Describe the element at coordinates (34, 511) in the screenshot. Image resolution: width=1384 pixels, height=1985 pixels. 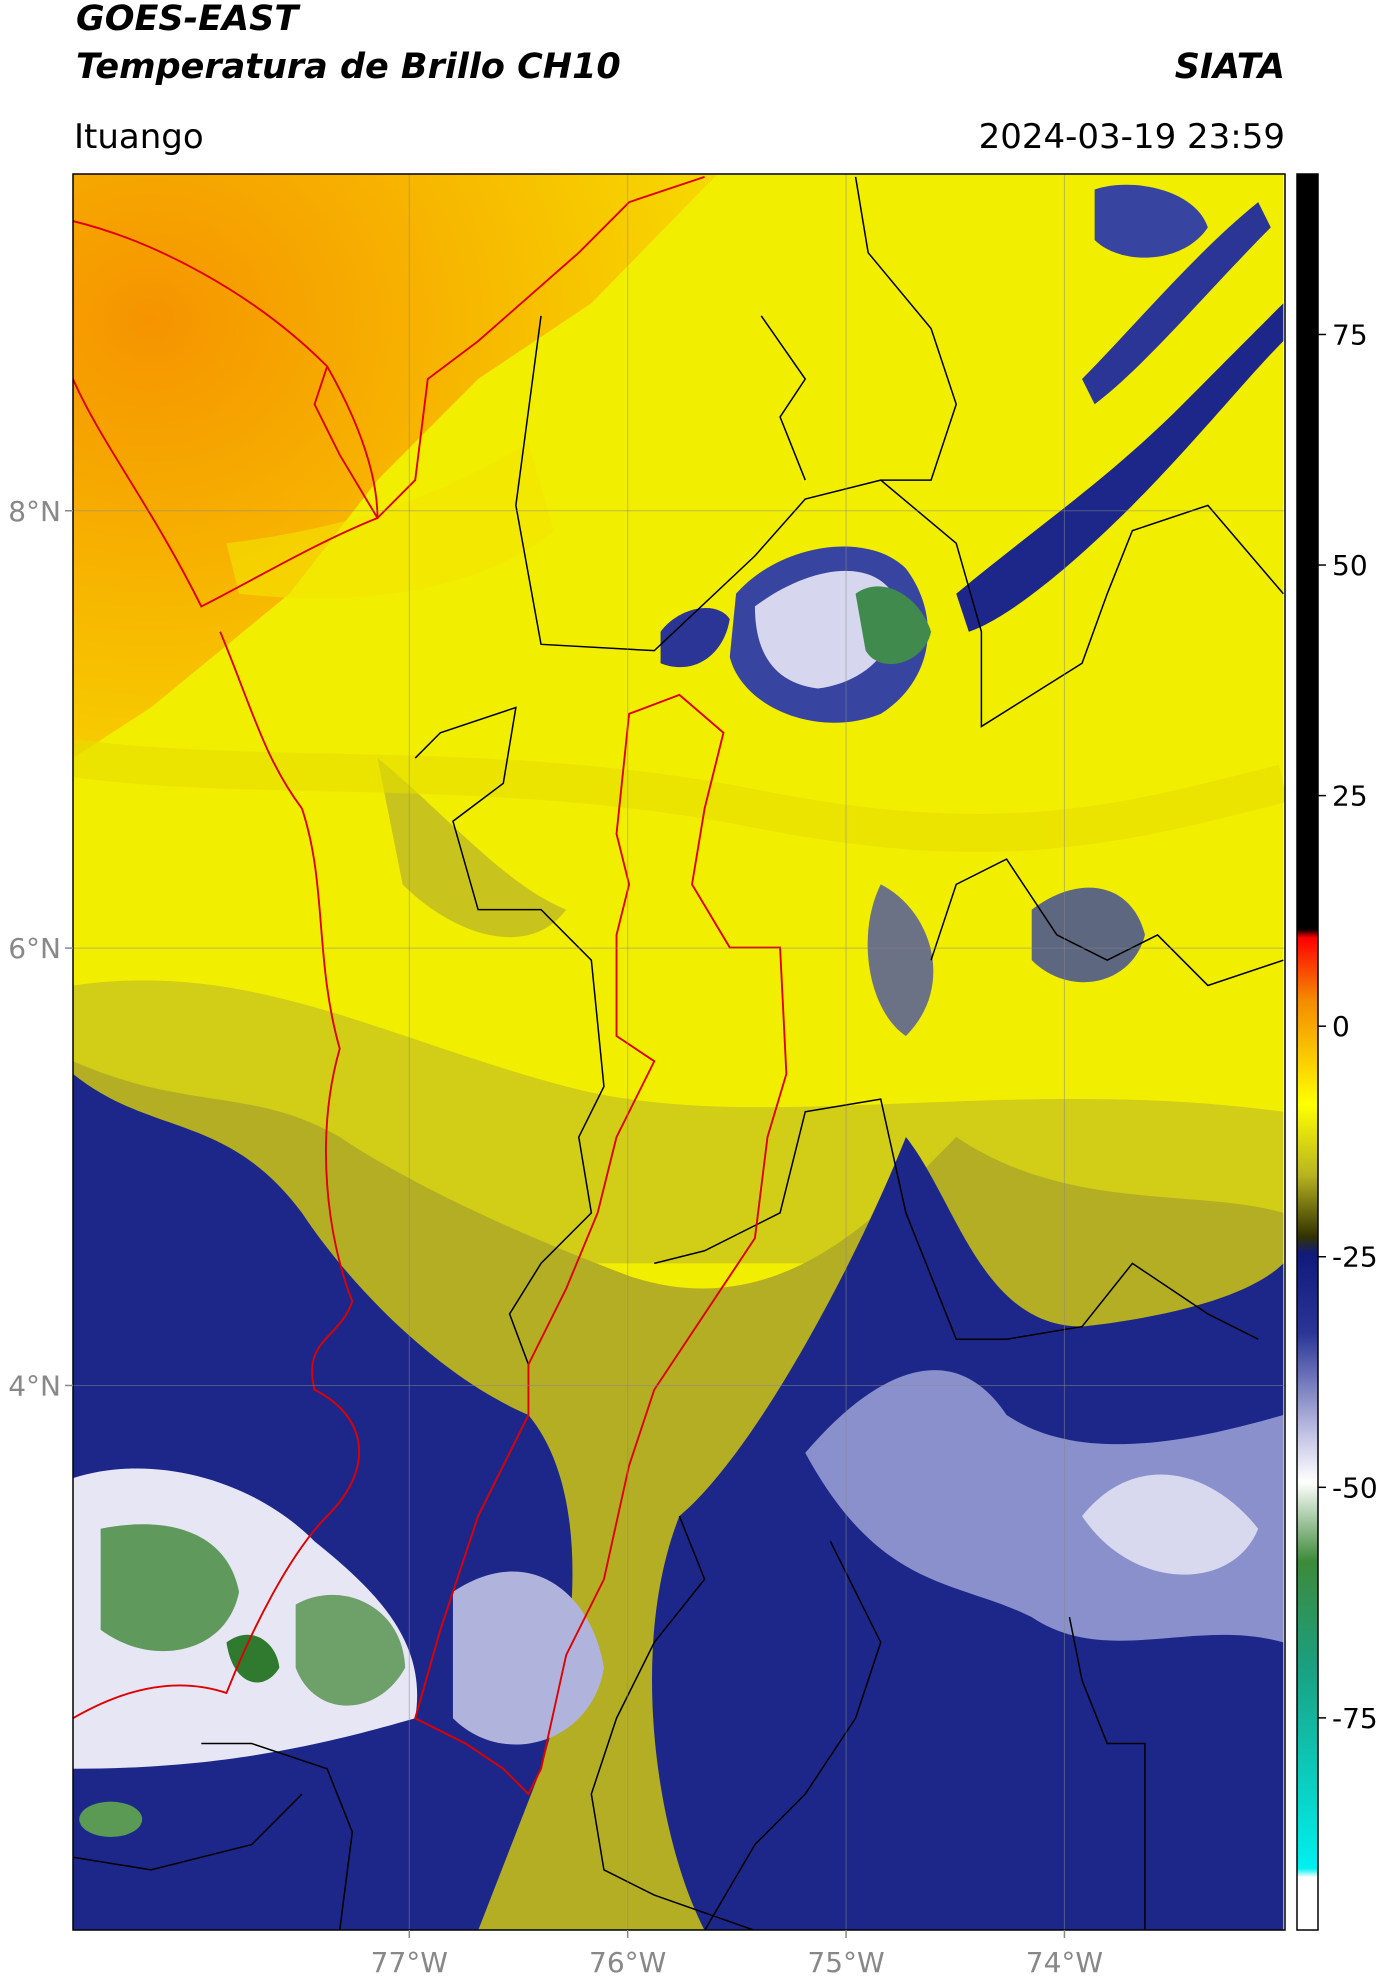
I see `lat-tick-label: 8°N` at that location.